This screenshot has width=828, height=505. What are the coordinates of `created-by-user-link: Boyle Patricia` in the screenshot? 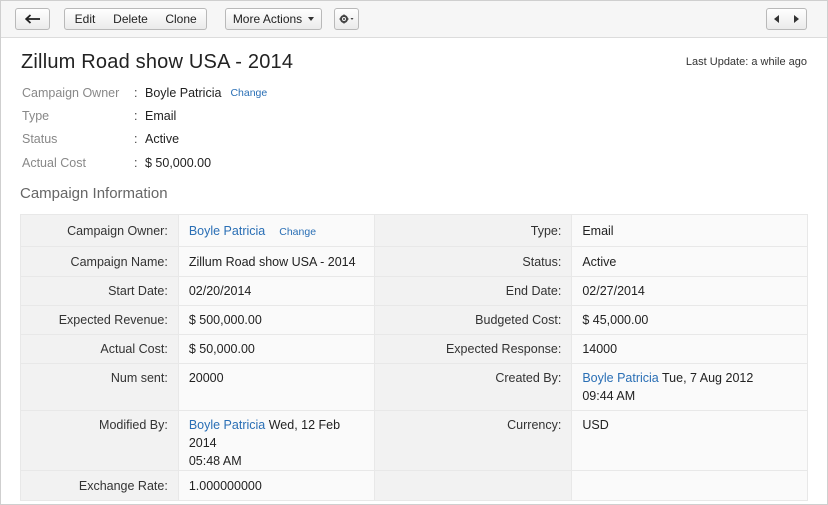 It's located at (620, 378).